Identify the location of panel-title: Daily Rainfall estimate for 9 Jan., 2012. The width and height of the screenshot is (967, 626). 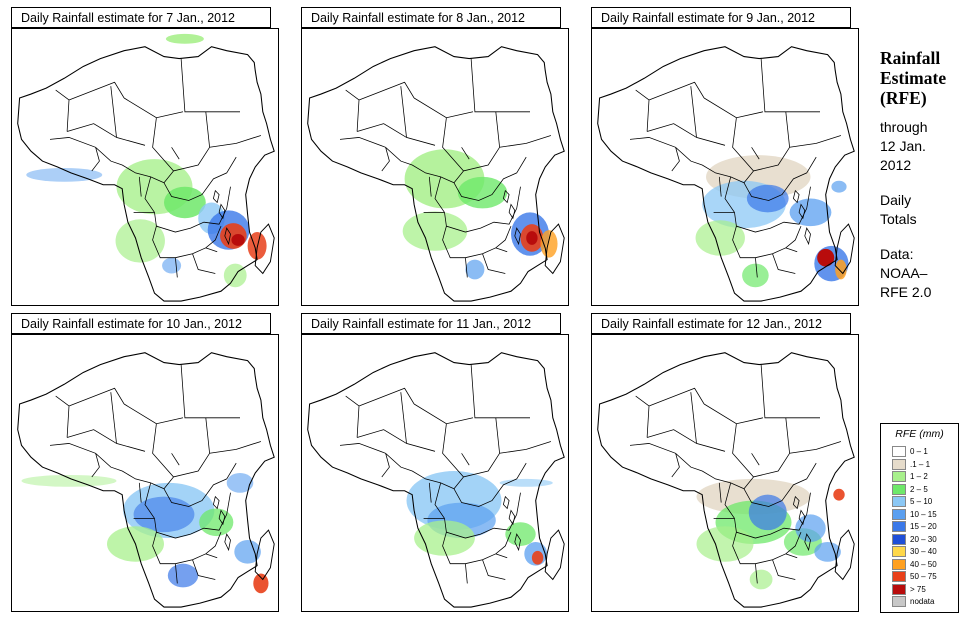
(721, 17).